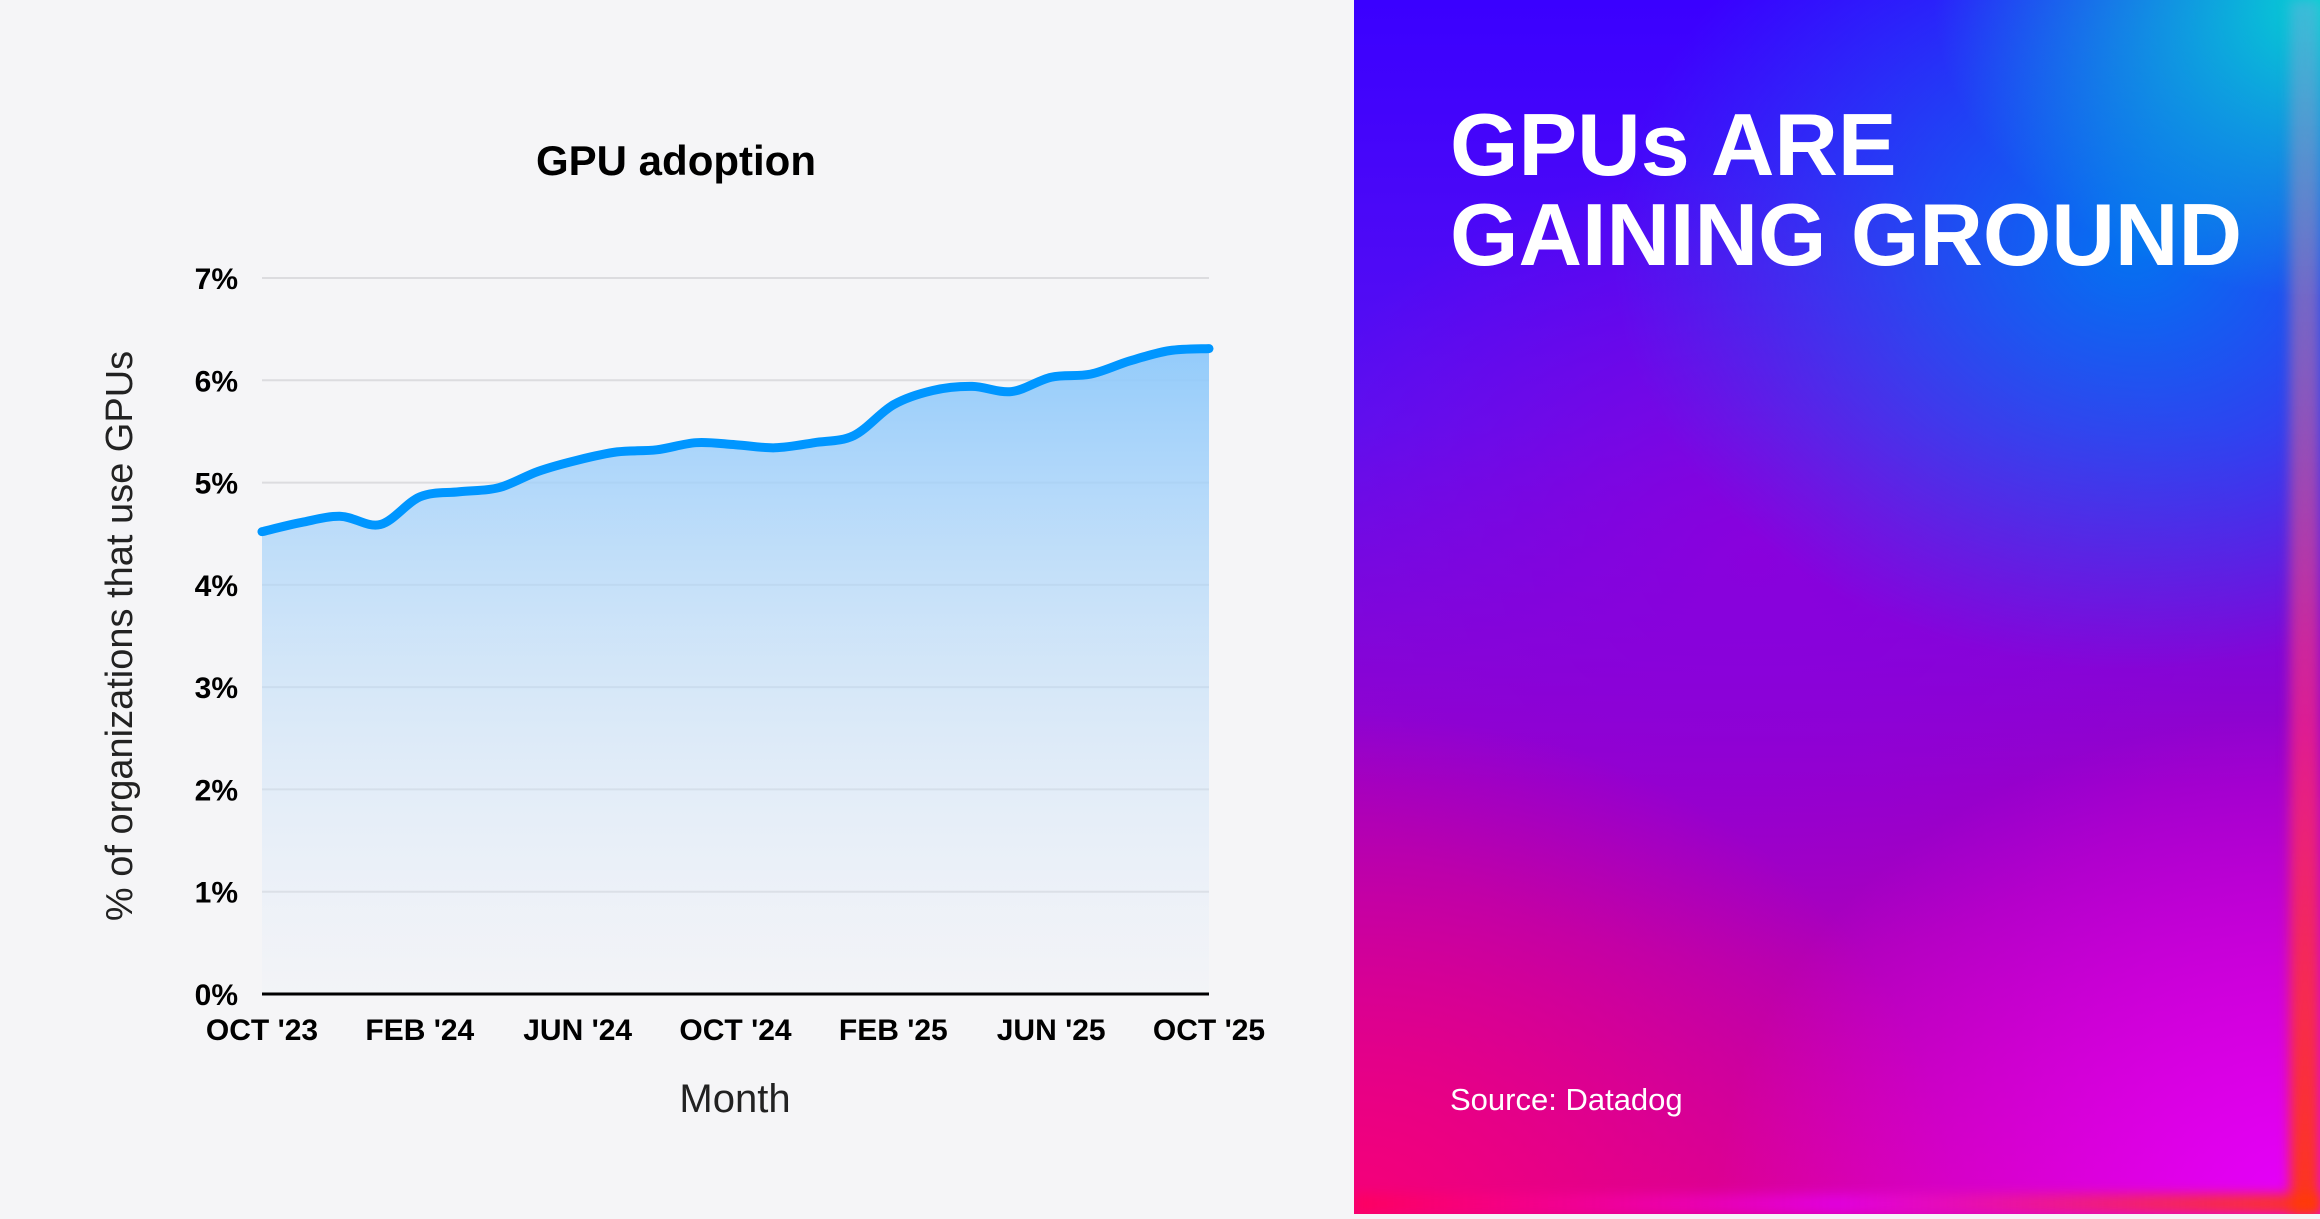 The width and height of the screenshot is (2320, 1219). What do you see at coordinates (216, 586) in the screenshot?
I see `y-tick-label: 4%` at bounding box center [216, 586].